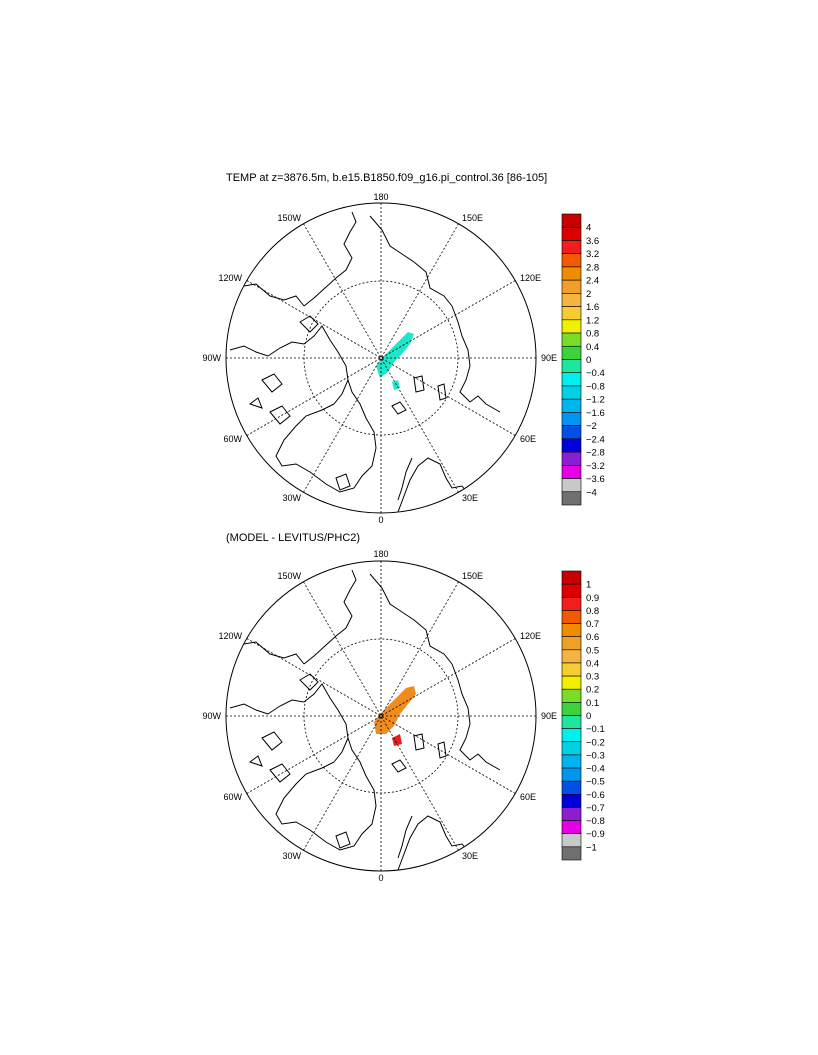 The width and height of the screenshot is (818, 1055). What do you see at coordinates (588, 585) in the screenshot?
I see `panel-2-colorbar-label: 1` at bounding box center [588, 585].